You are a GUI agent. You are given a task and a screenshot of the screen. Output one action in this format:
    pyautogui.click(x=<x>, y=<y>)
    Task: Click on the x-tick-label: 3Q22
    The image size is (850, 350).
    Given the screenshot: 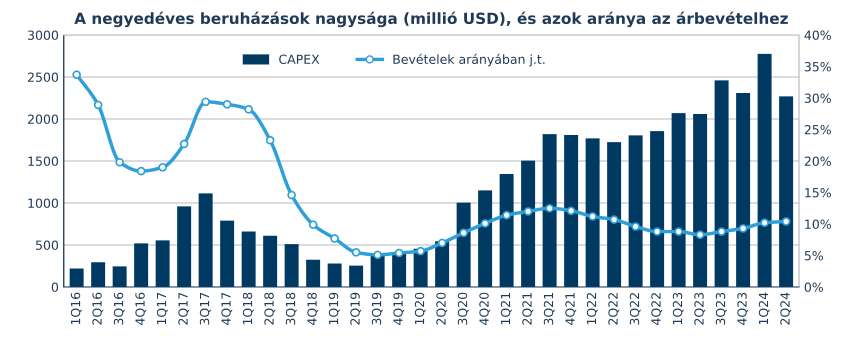 What is the action you would take?
    pyautogui.click(x=635, y=309)
    